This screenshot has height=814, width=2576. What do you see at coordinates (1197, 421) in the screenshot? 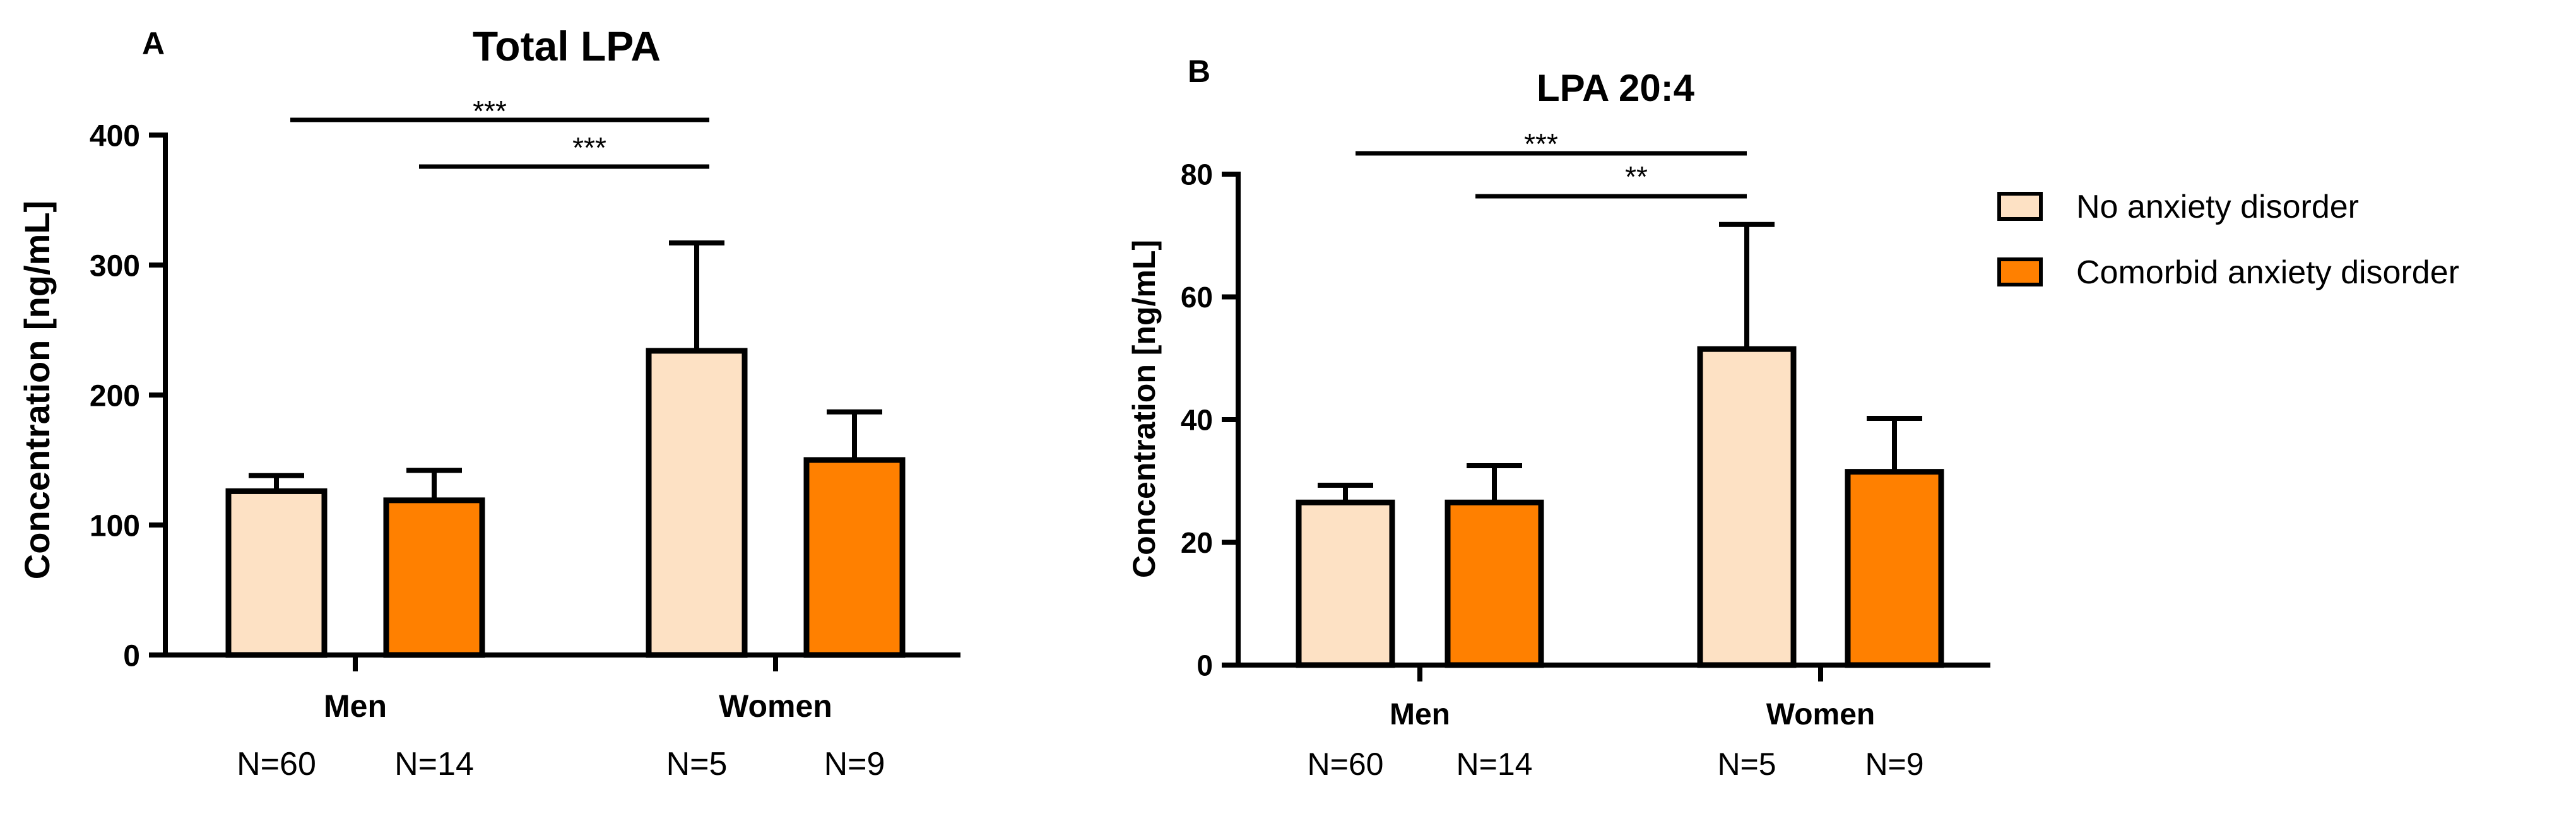
I see `panel-b-y-tick-label: 40` at bounding box center [1197, 421].